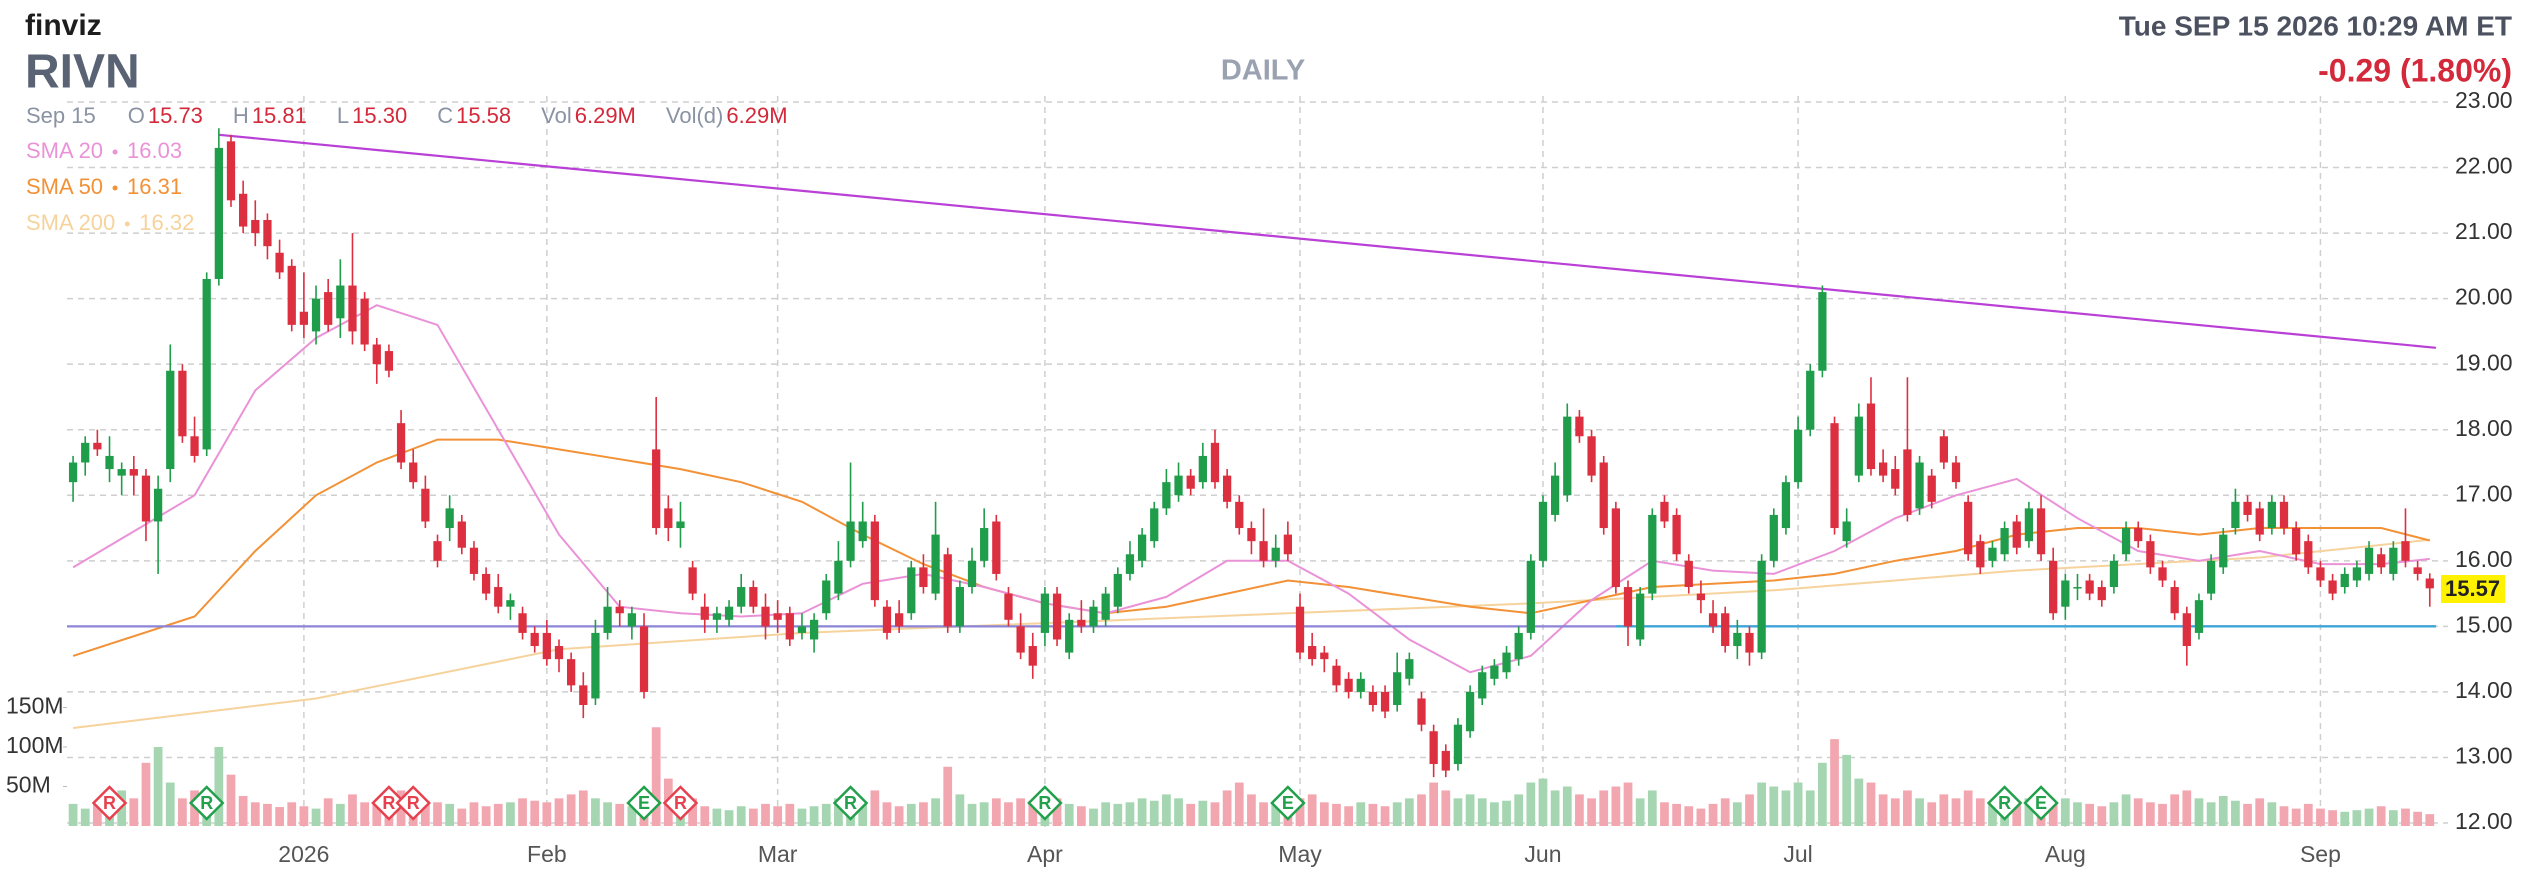 This screenshot has width=2525, height=889. I want to click on last-price-label: 15.57, so click(2472, 588).